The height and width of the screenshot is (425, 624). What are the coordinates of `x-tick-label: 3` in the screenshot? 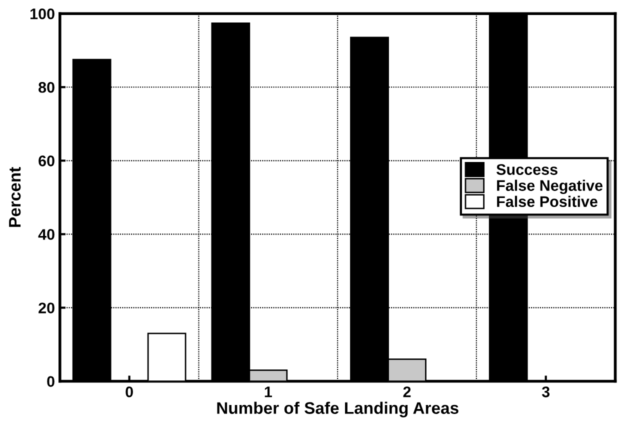 It's located at (546, 392).